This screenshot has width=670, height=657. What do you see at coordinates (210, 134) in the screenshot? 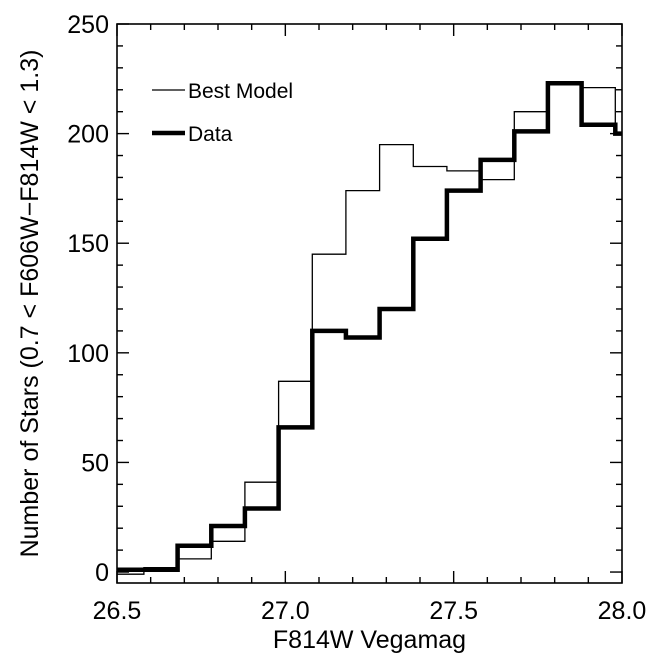
I see `legend-label: Data` at bounding box center [210, 134].